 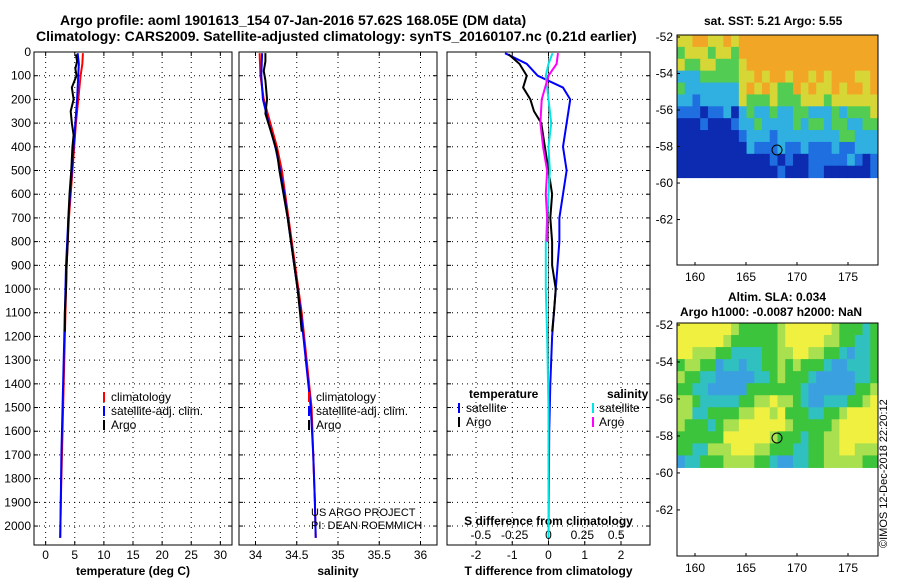 What do you see at coordinates (777, 439) in the screenshot?
I see `map-frame` at bounding box center [777, 439].